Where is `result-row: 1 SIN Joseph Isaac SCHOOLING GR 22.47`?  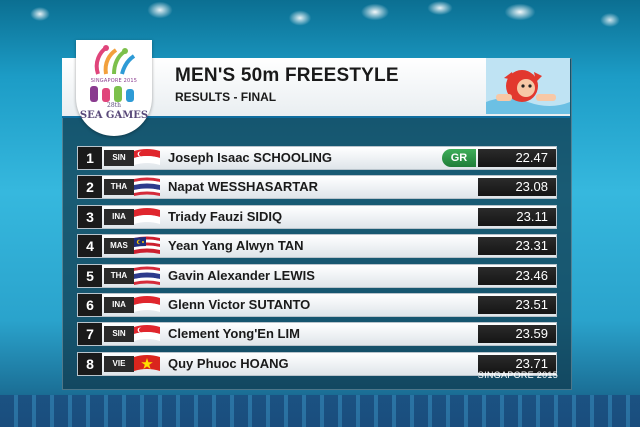 result-row: 1 SIN Joseph Isaac SCHOOLING GR 22.47 is located at coordinates (317, 158).